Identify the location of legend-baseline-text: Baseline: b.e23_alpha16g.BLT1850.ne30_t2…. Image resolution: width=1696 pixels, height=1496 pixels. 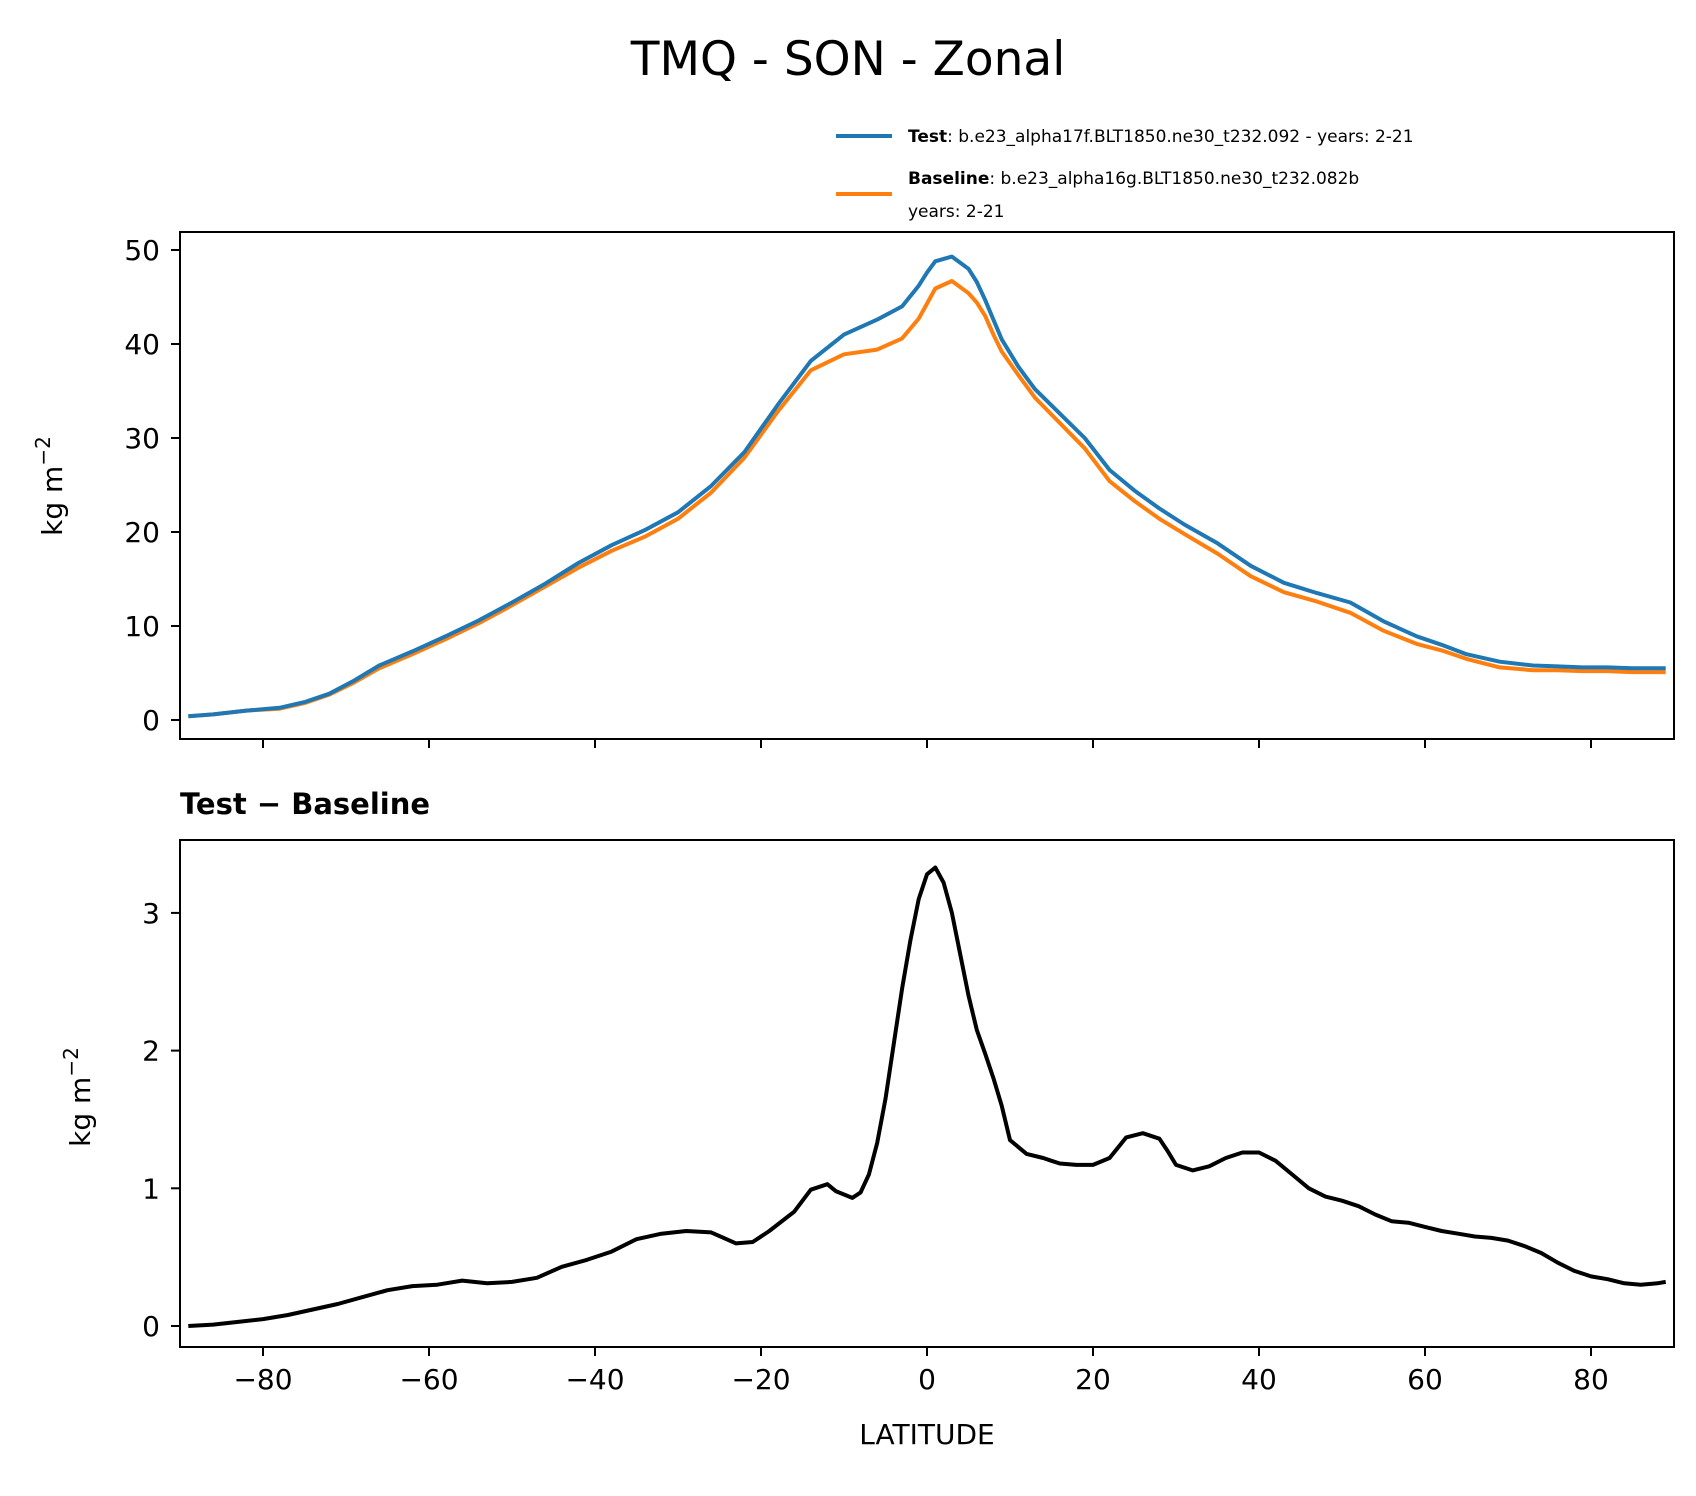
(1133, 179).